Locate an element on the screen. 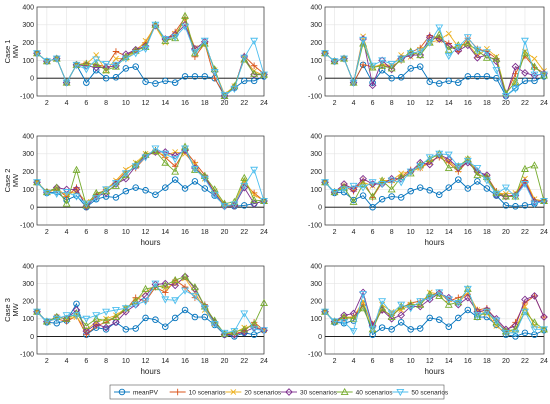 The width and height of the screenshot is (550, 404). legend-item: 10 scenarios is located at coordinates (197, 392).